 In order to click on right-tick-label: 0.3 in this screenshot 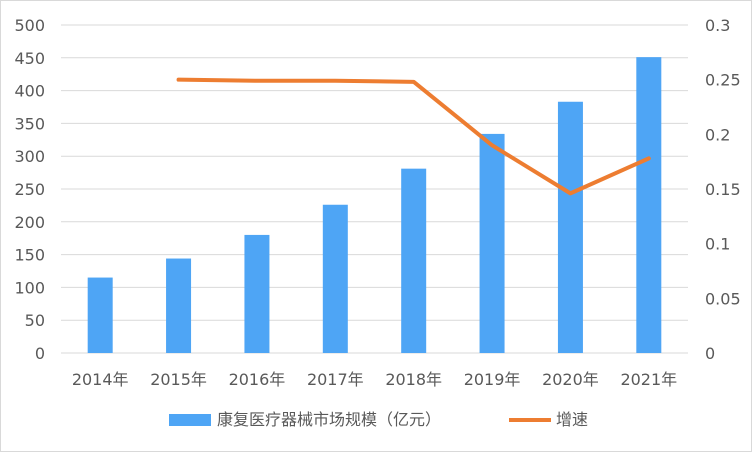, I will do `click(717, 25)`.